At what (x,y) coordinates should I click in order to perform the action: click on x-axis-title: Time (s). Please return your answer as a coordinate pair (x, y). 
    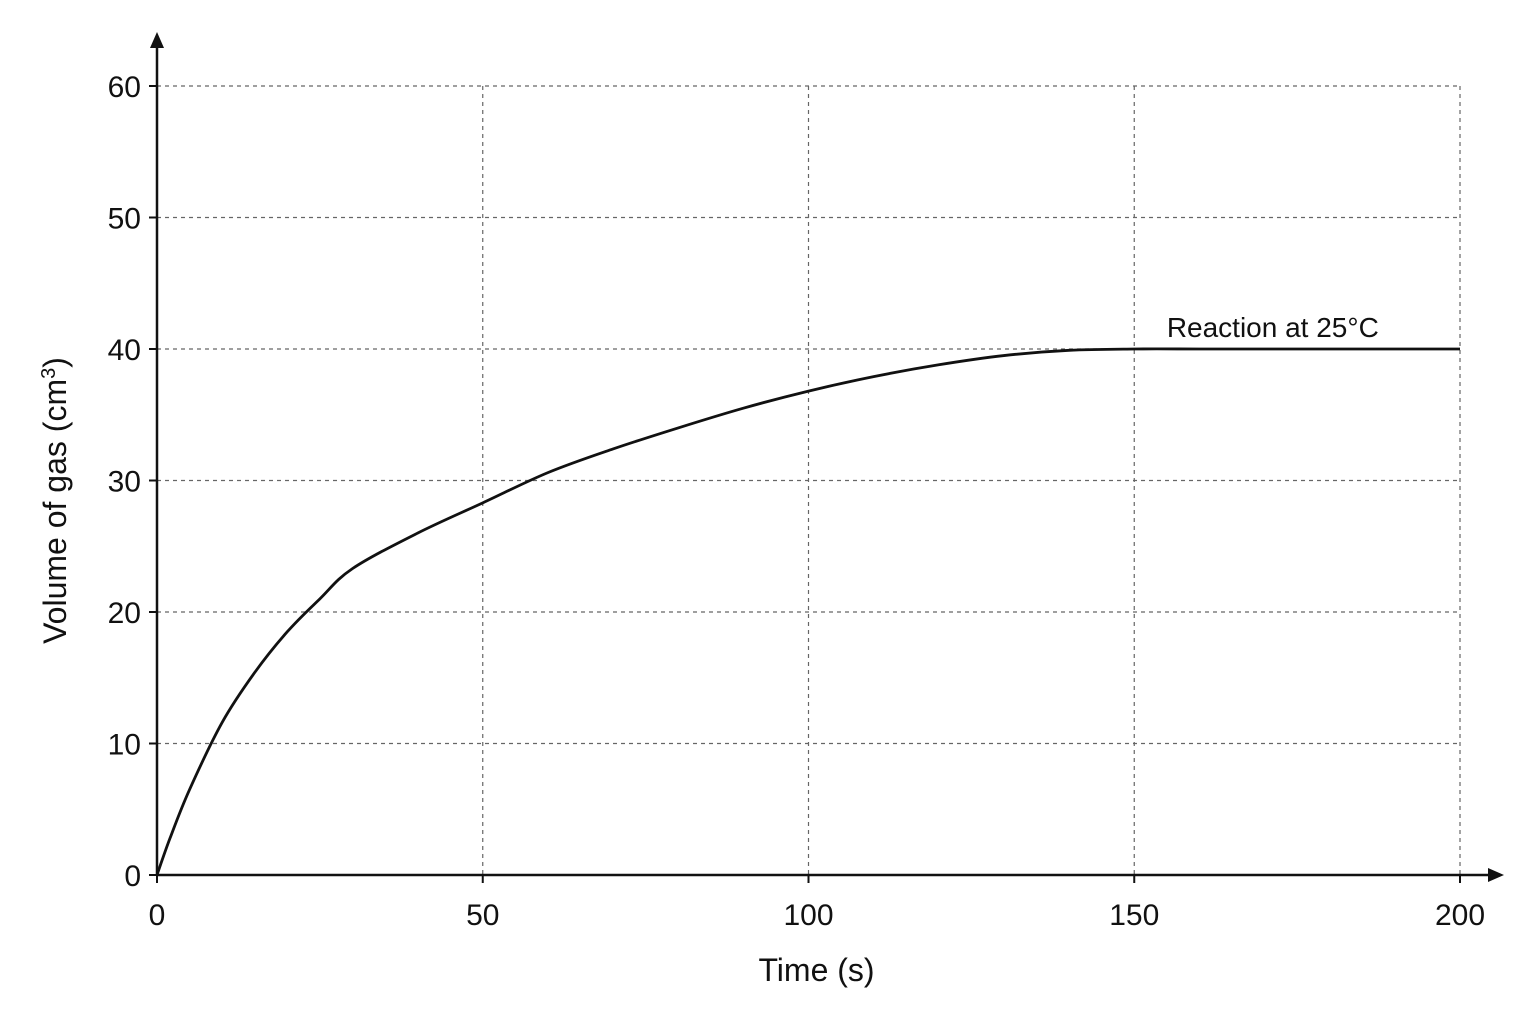
    Looking at the image, I should click on (816, 970).